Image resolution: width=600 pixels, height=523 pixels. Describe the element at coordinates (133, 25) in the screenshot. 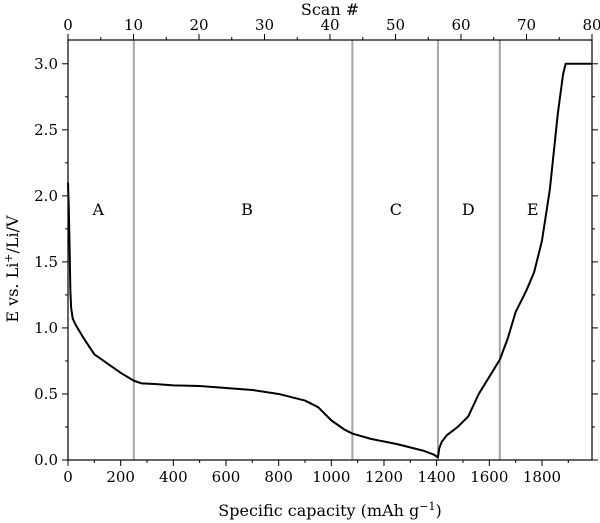

I see `top-tick-label-10: 10` at that location.